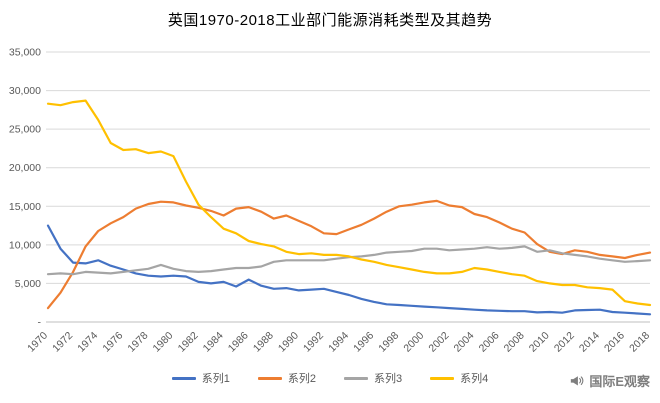 This screenshot has width=660, height=403. Describe the element at coordinates (388, 379) in the screenshot. I see `legend-label-series3: 系列3` at that location.